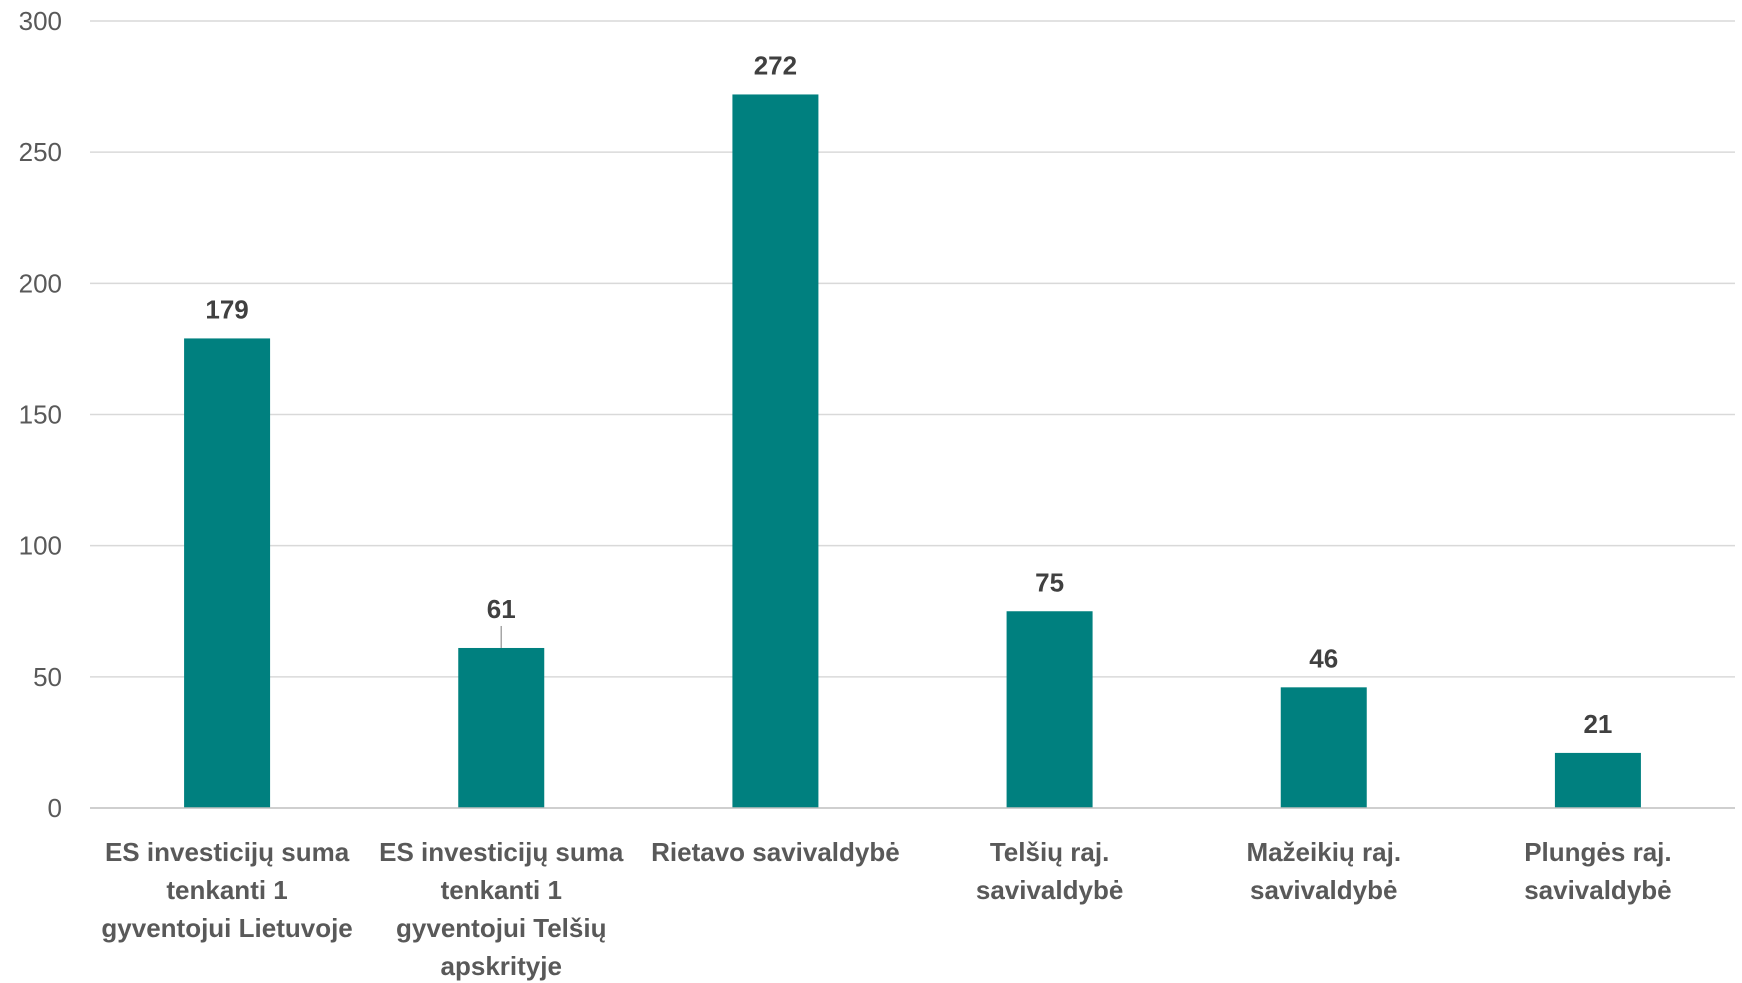 The image size is (1742, 983). Describe the element at coordinates (1049, 871) in the screenshot. I see `x-category-label: Telšių raj. savivaldybė` at that location.